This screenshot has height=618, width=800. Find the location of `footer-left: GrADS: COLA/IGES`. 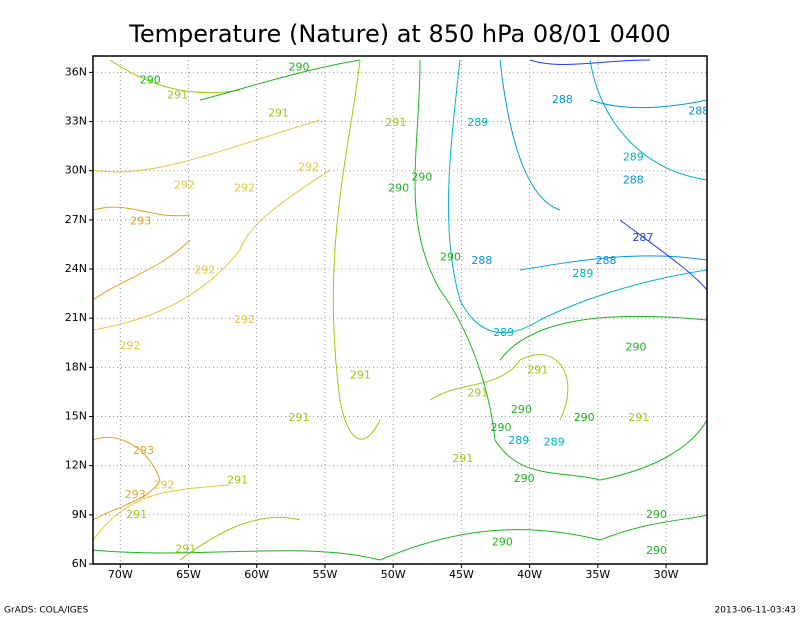

footer-left: GrADS: COLA/IGES is located at coordinates (46, 611).